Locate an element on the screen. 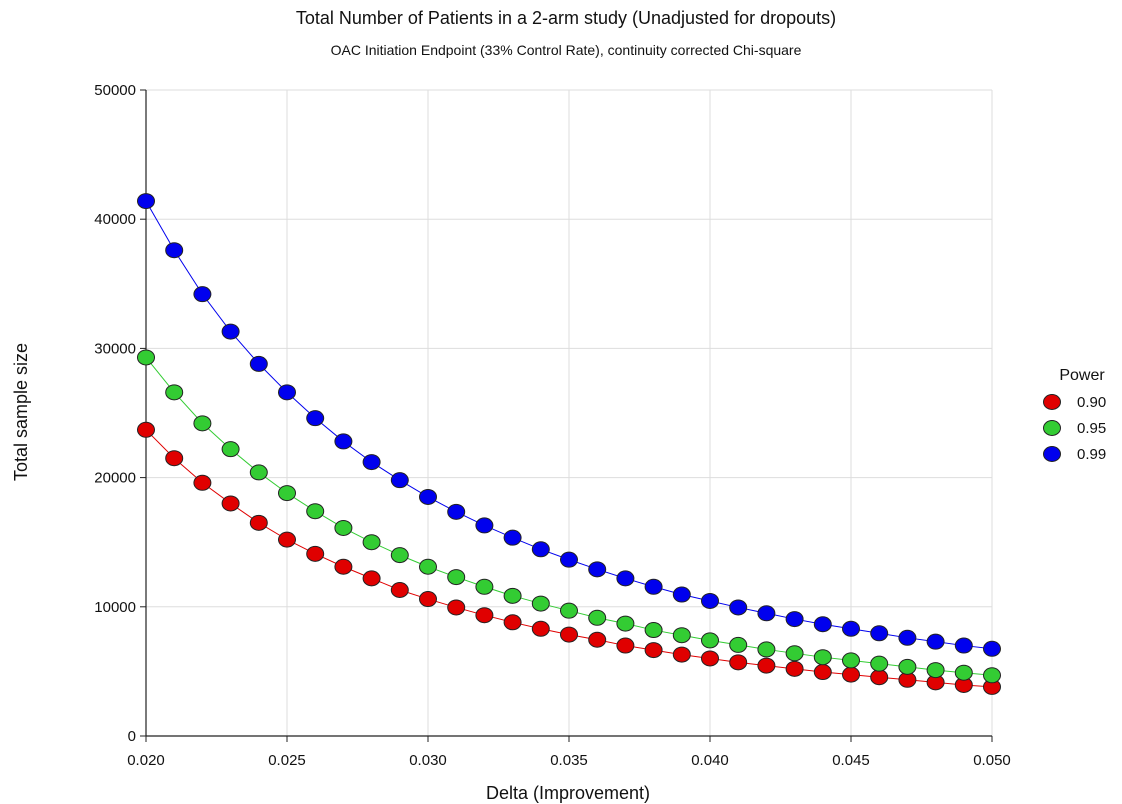  x-tick-label: 0.040 is located at coordinates (710, 760).